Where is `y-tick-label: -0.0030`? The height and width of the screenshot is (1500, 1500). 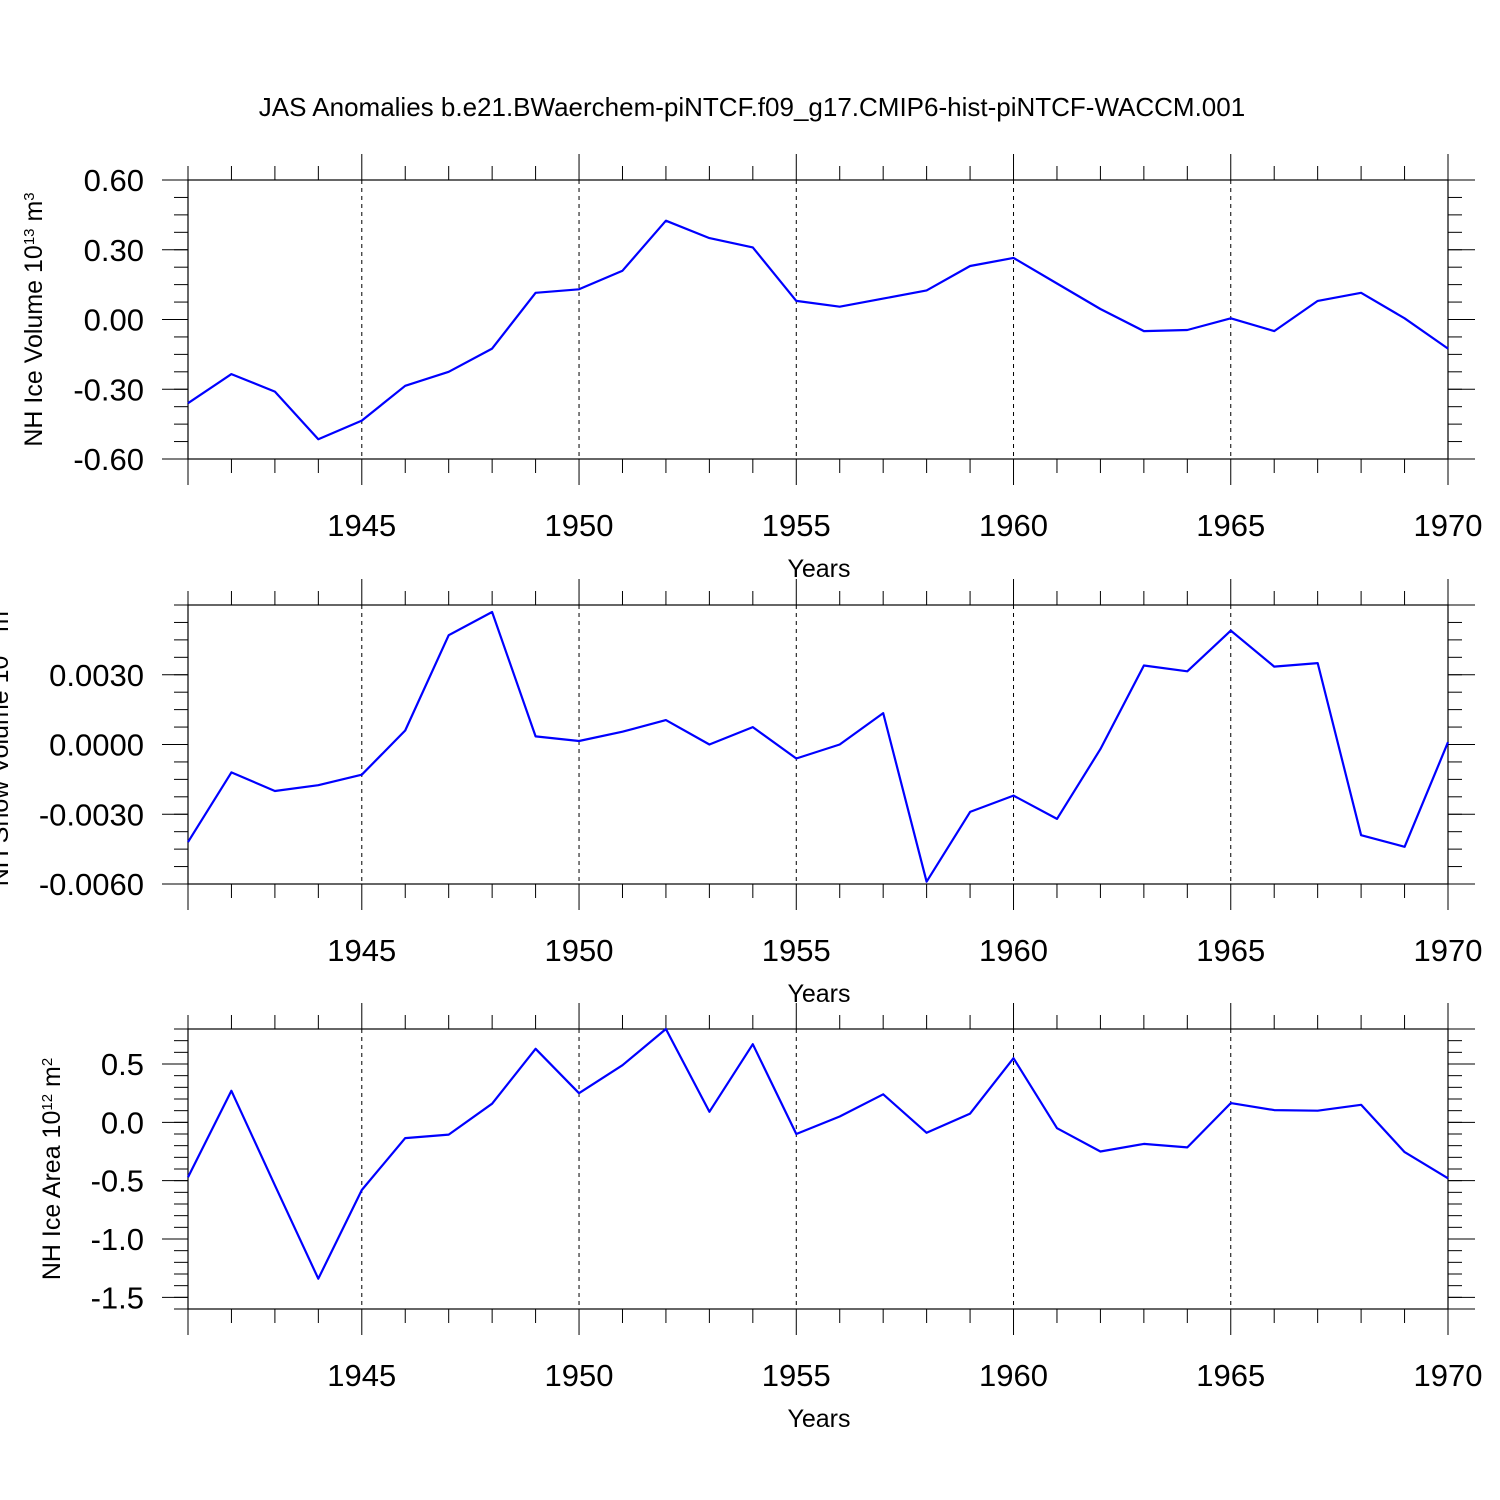
y-tick-label: -0.0030 is located at coordinates (91, 814).